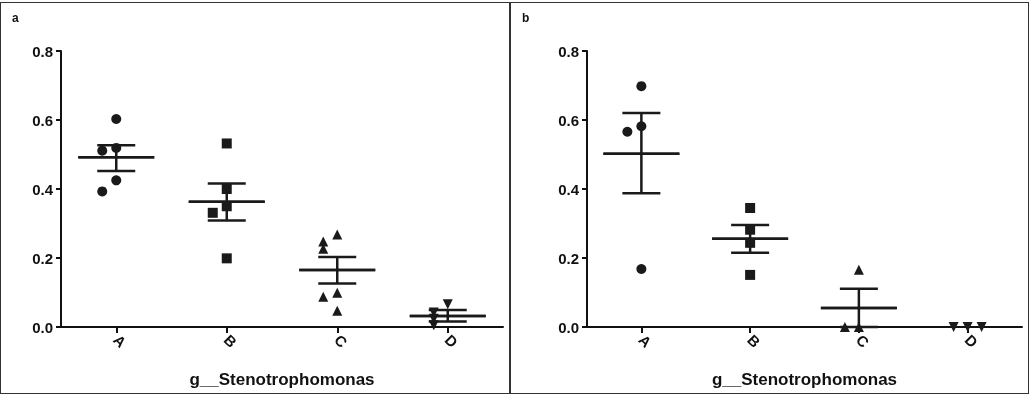 The image size is (1029, 408). What do you see at coordinates (526, 18) in the screenshot?
I see `chart-title: b` at bounding box center [526, 18].